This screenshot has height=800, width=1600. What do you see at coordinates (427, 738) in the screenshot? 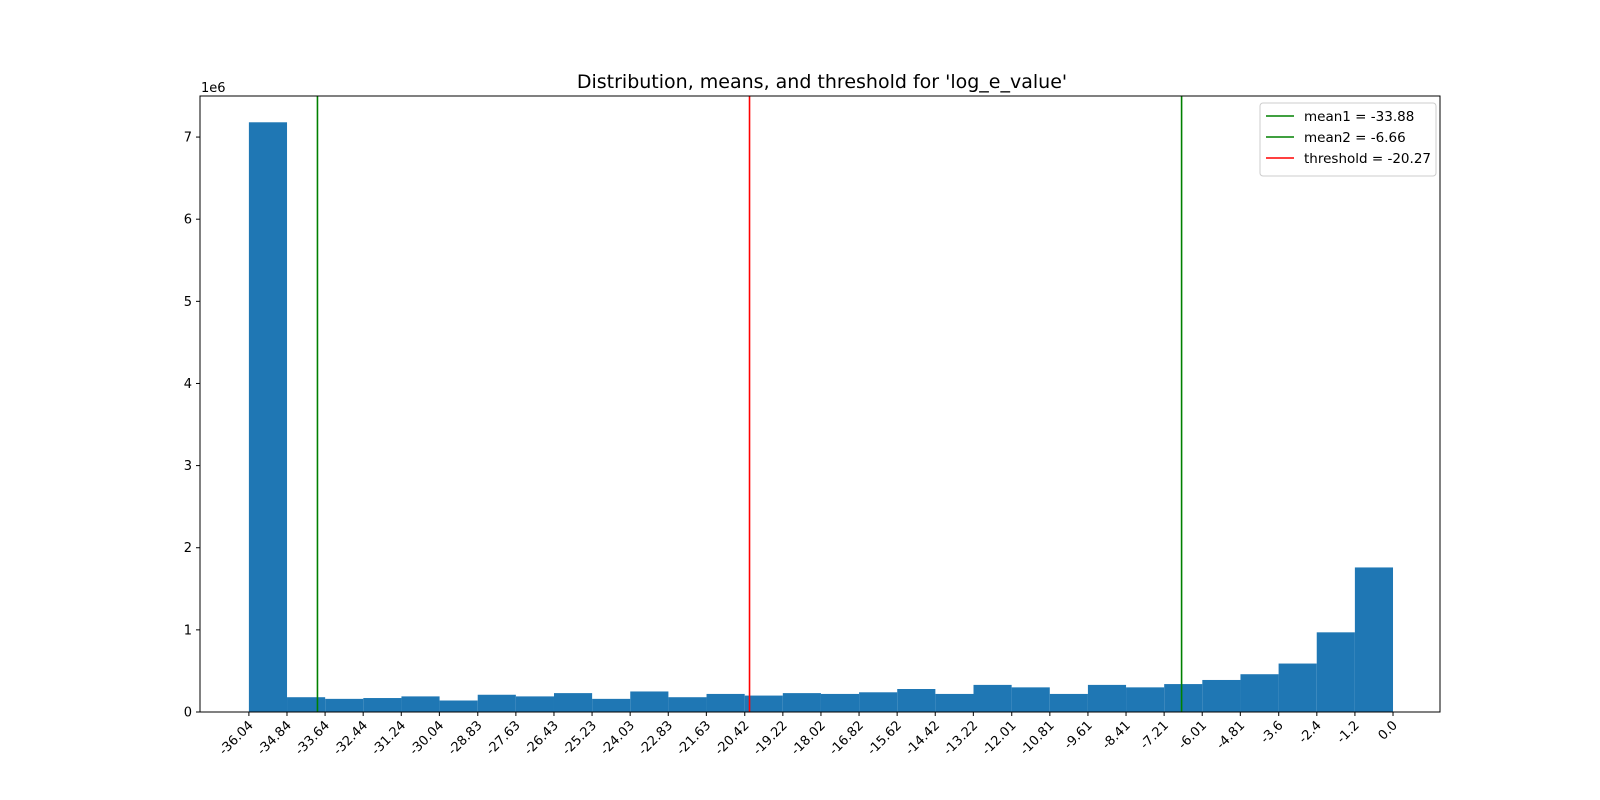
I see `x-tick-label: -30.04` at bounding box center [427, 738].